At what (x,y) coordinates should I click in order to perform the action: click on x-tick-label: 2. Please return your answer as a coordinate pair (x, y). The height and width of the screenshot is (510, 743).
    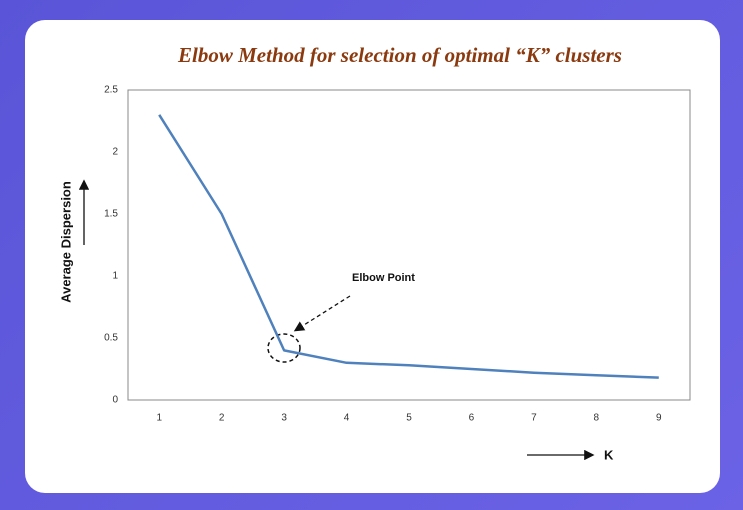
    Looking at the image, I should click on (222, 418).